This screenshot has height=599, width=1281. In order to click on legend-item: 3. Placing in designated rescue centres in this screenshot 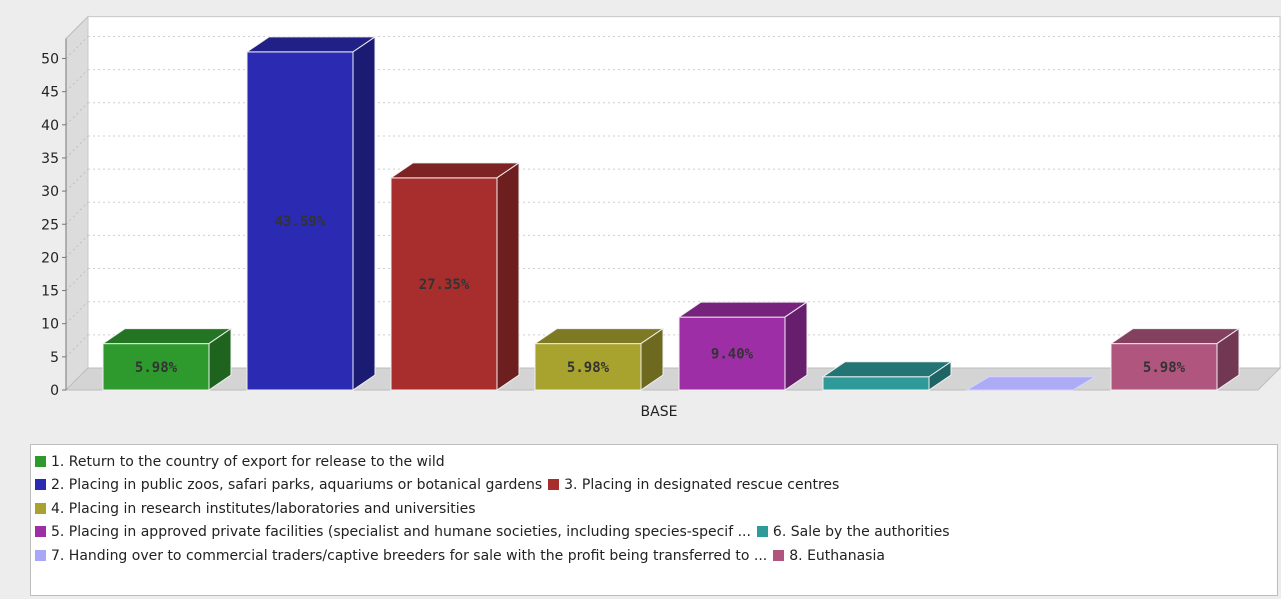, I will do `click(693, 485)`.